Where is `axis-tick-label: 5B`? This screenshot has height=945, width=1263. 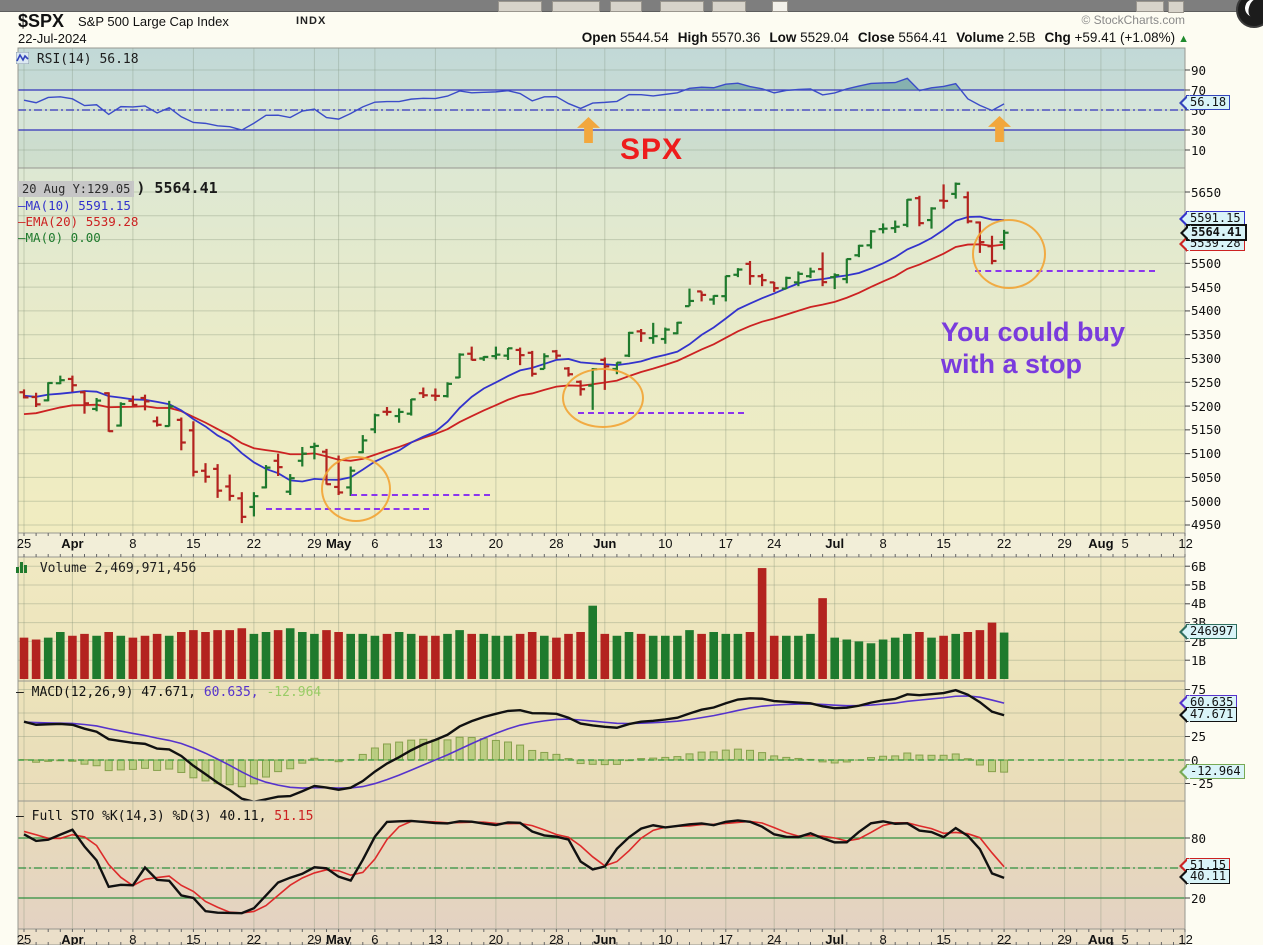 axis-tick-label: 5B is located at coordinates (1199, 585).